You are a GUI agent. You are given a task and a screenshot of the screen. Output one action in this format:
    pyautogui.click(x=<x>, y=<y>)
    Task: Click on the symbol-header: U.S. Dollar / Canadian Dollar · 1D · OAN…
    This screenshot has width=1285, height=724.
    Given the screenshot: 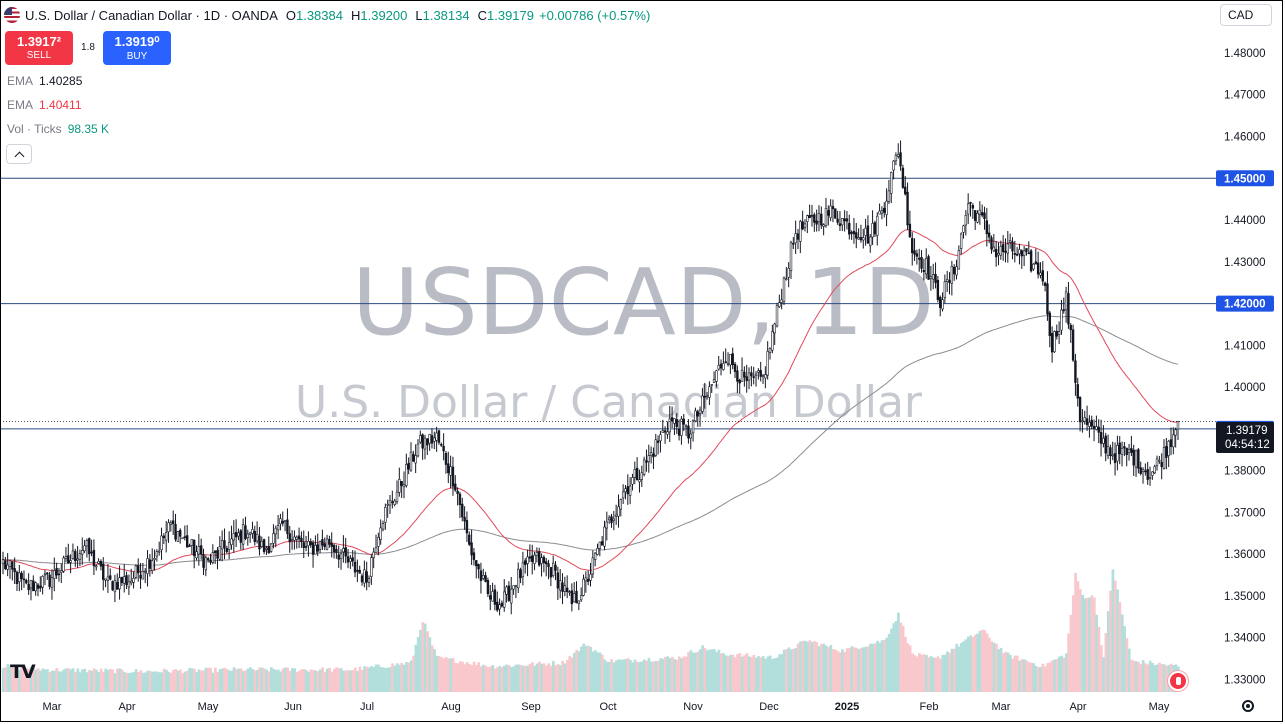 What is the action you would take?
    pyautogui.click(x=327, y=15)
    